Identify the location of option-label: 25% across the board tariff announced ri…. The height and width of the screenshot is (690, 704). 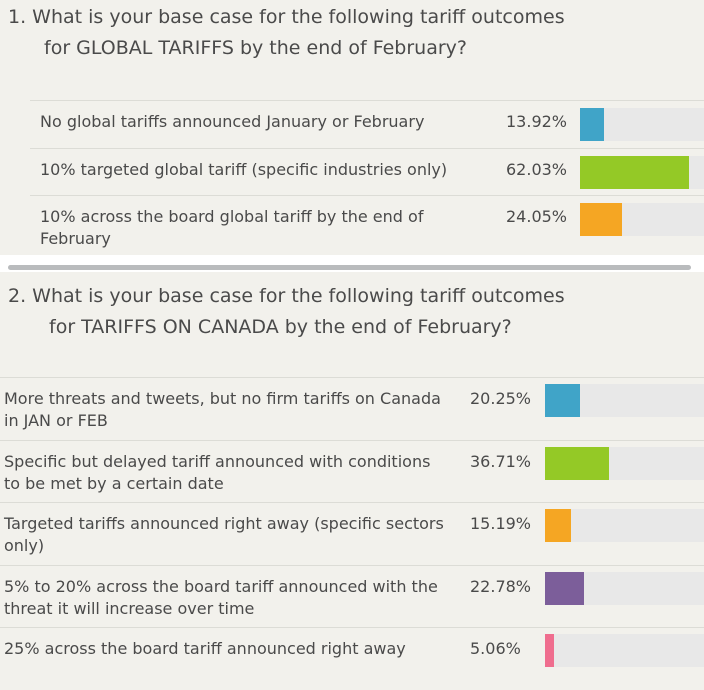
(205, 648).